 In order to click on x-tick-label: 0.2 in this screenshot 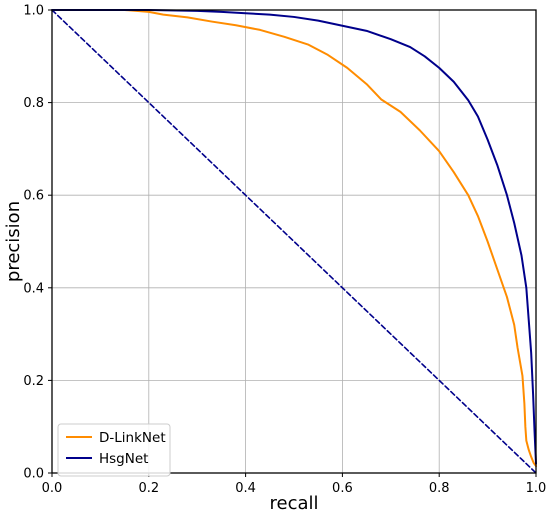, I will do `click(148, 488)`.